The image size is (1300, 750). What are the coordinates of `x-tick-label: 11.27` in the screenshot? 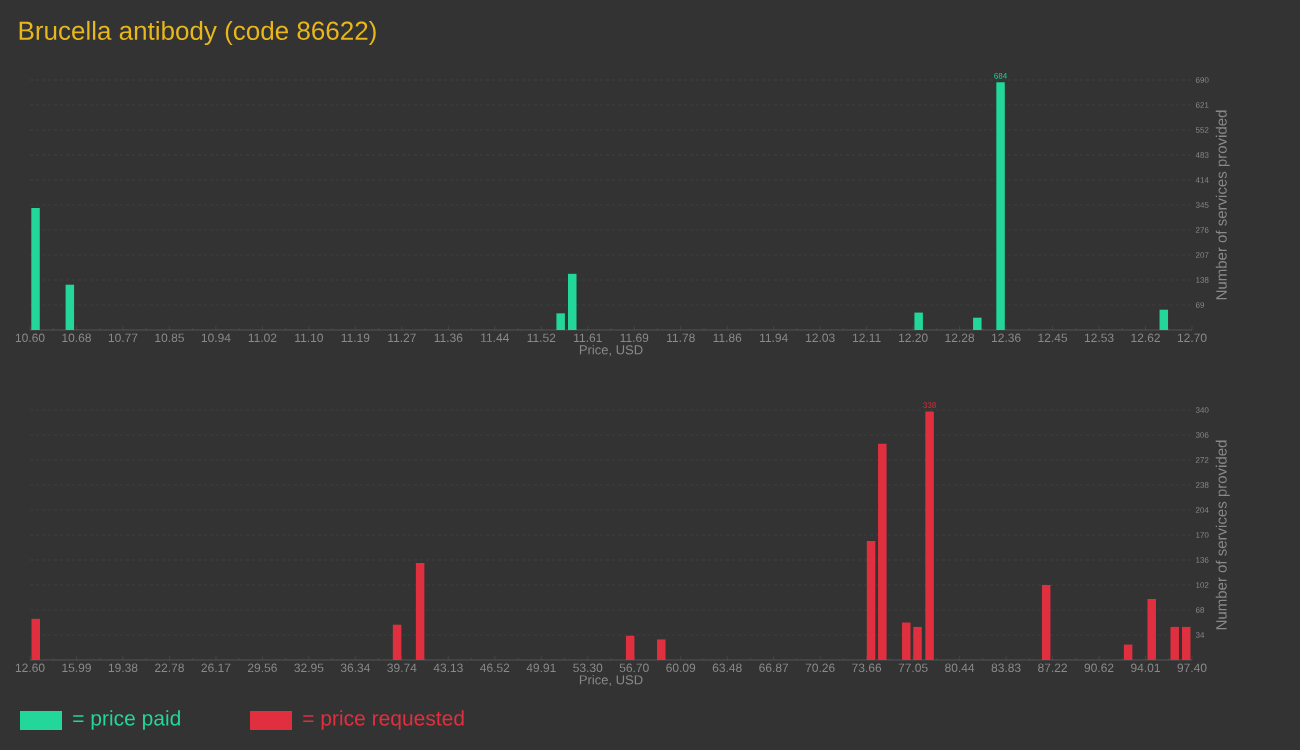 It's located at (402, 337).